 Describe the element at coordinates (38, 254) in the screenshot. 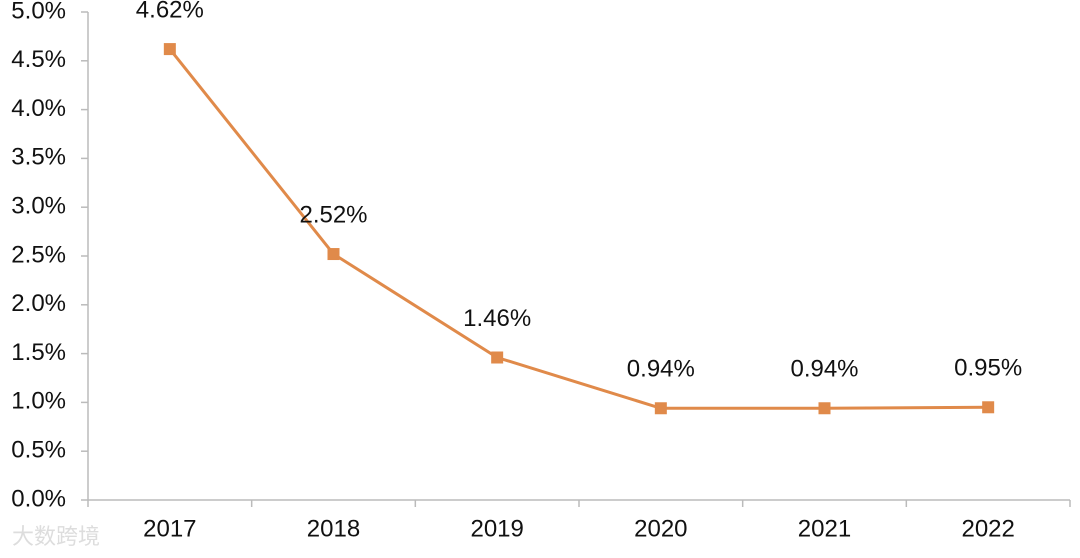

I see `y-tick-label: 2.5%` at that location.